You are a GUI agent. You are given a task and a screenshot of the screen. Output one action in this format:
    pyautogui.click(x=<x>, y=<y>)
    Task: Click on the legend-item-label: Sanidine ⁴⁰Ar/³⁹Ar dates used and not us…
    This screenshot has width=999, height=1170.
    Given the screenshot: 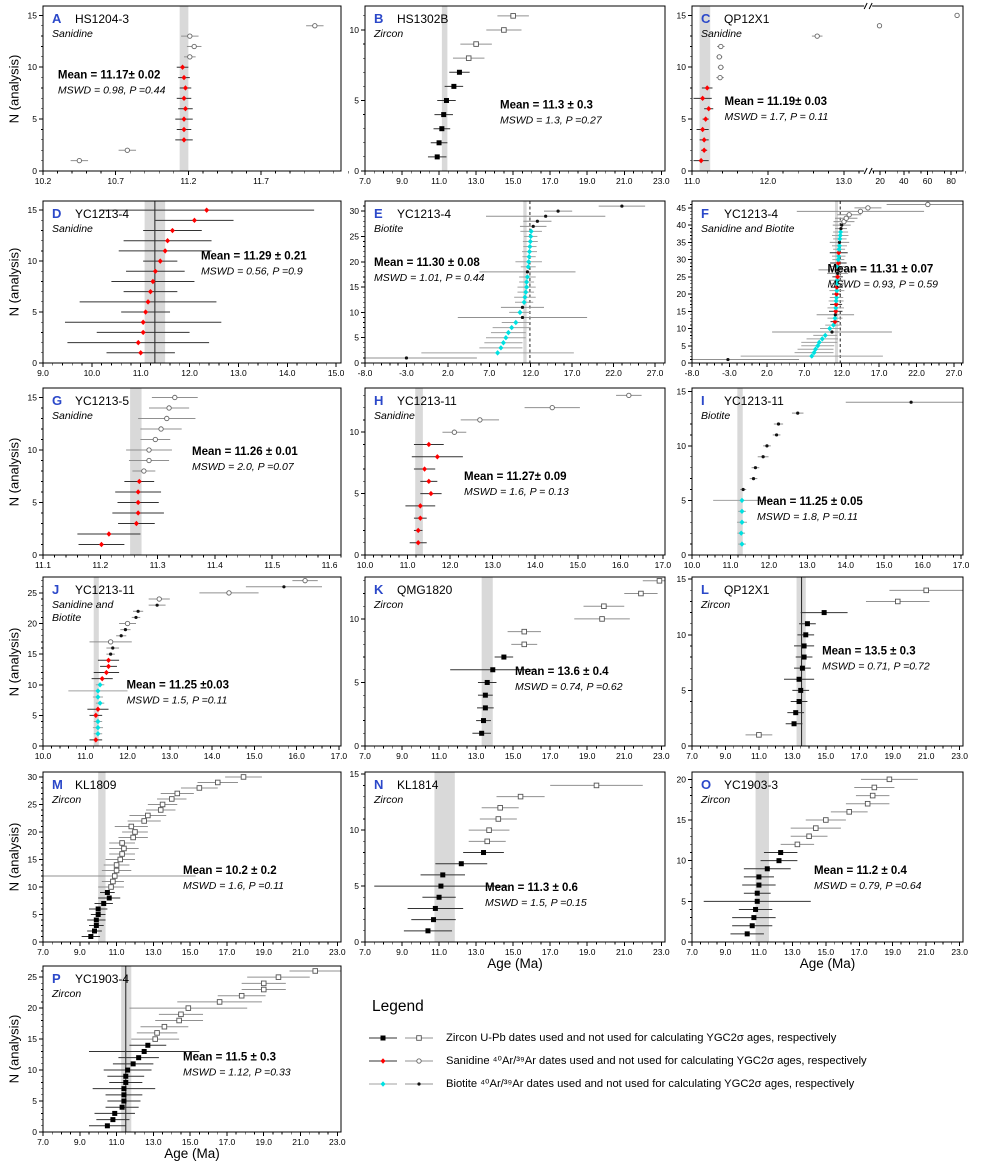 What is the action you would take?
    pyautogui.click(x=656, y=1061)
    